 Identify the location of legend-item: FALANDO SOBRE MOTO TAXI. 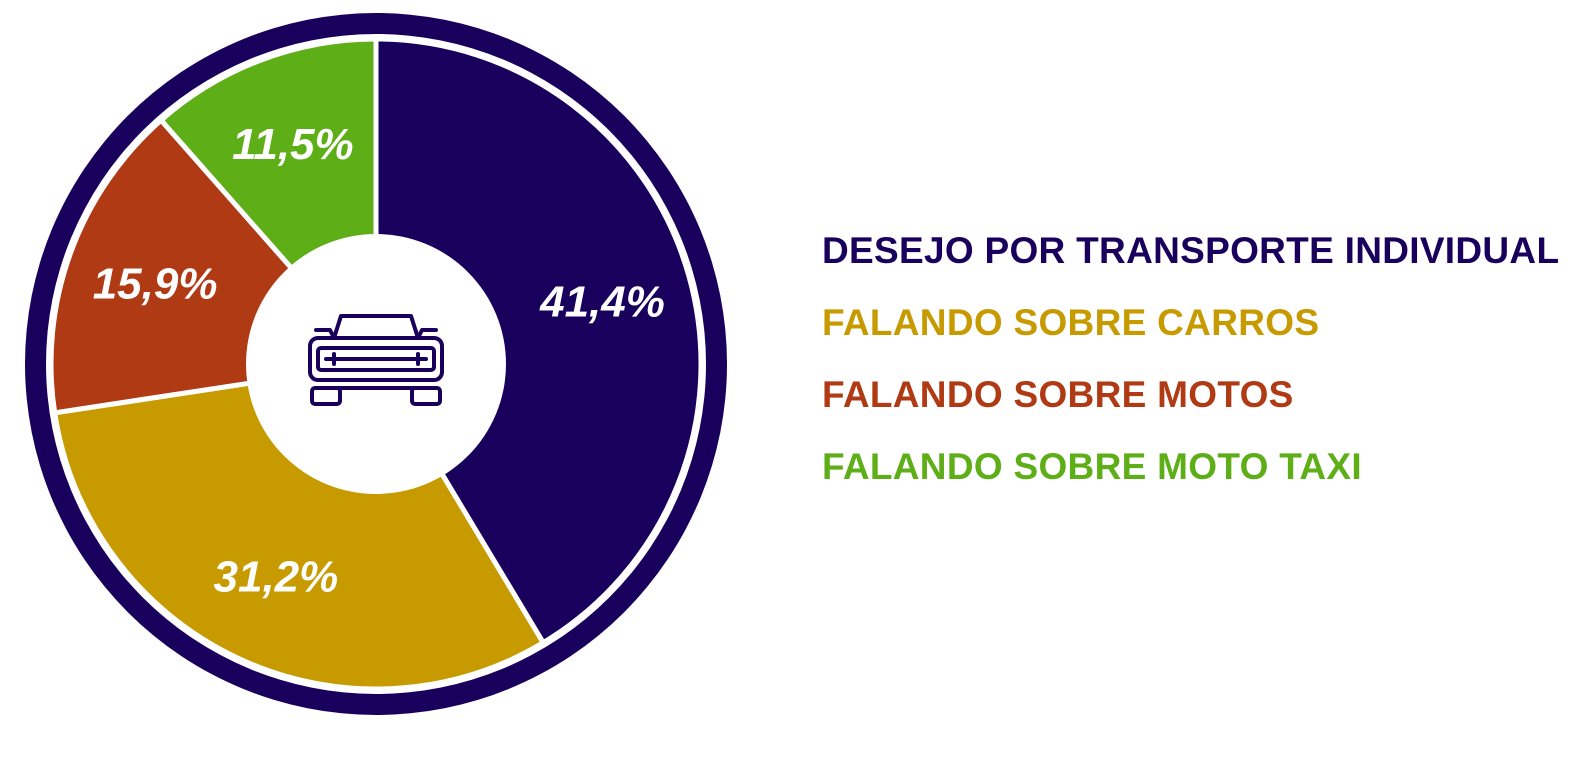
(1092, 466).